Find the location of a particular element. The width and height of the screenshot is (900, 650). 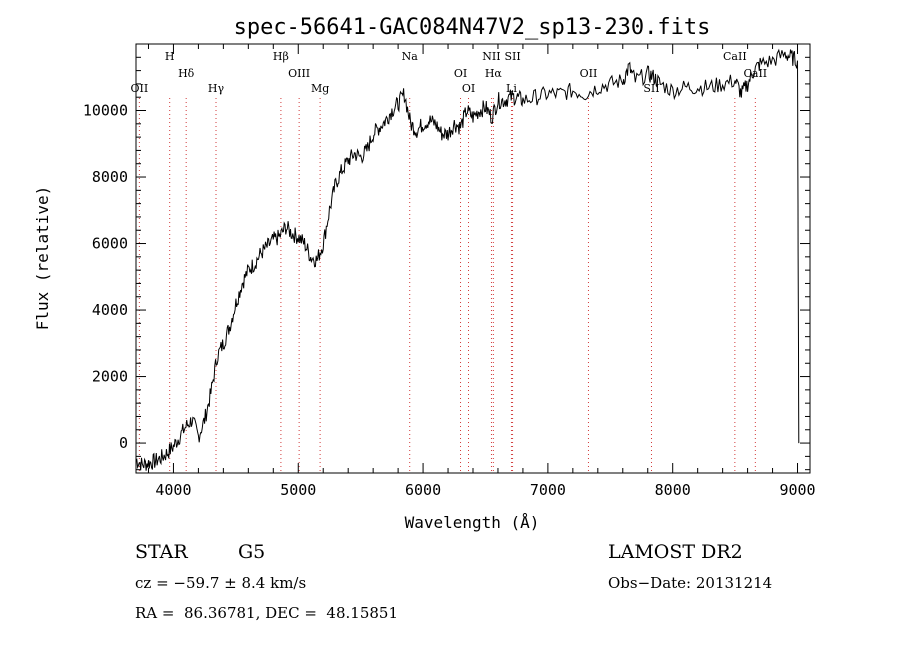

x-tick-label: 4000 is located at coordinates (173, 490).